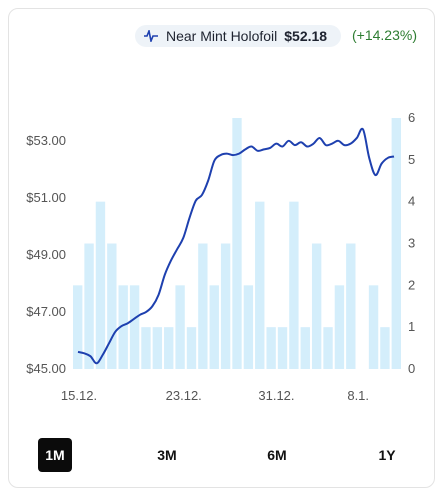 The height and width of the screenshot is (498, 445). What do you see at coordinates (46, 254) in the screenshot?
I see `y-left-tick-label: $49.00` at bounding box center [46, 254].